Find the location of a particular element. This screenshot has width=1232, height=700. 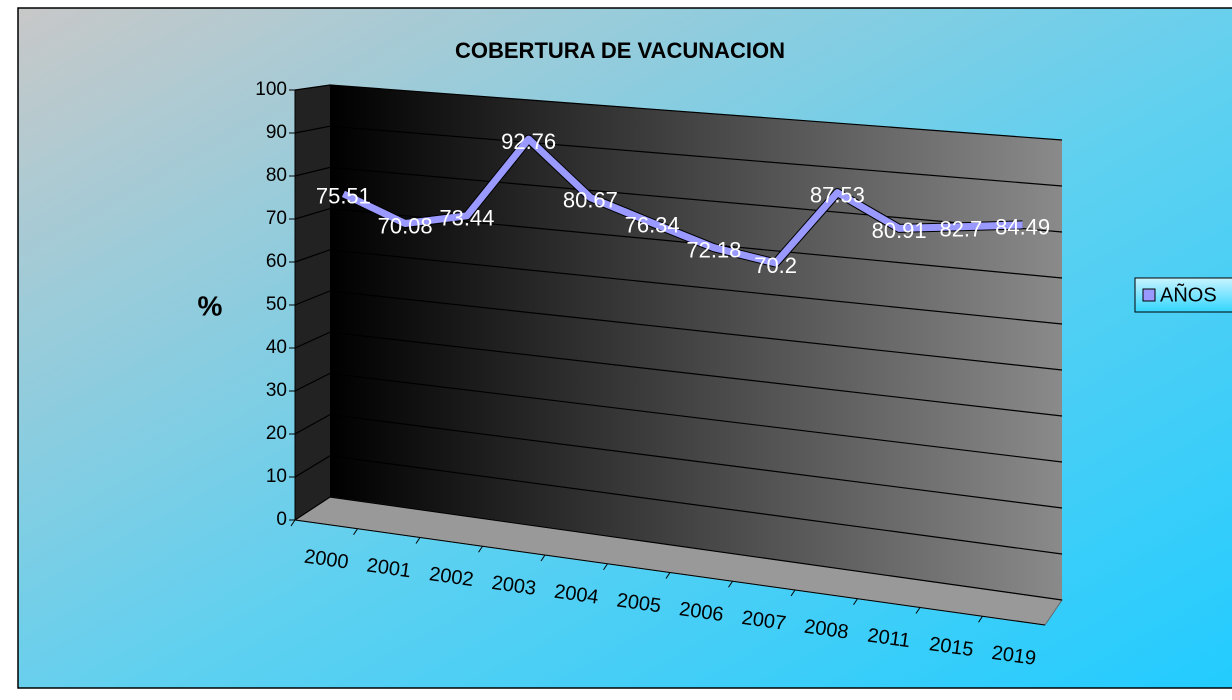

chart-title: COBERTURA DE VACUNACION is located at coordinates (620, 50).